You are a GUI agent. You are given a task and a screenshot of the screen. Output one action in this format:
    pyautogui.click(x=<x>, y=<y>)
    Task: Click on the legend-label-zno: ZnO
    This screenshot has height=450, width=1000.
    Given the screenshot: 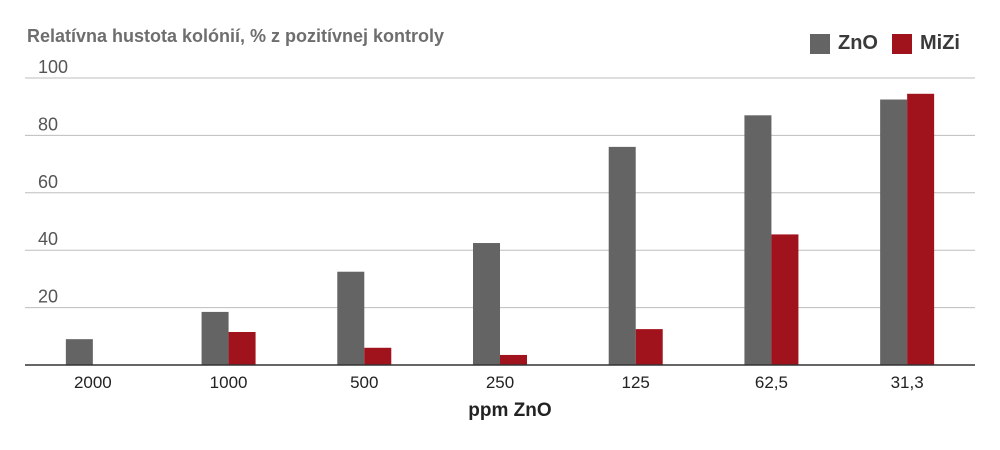 What is the action you would take?
    pyautogui.click(x=858, y=43)
    